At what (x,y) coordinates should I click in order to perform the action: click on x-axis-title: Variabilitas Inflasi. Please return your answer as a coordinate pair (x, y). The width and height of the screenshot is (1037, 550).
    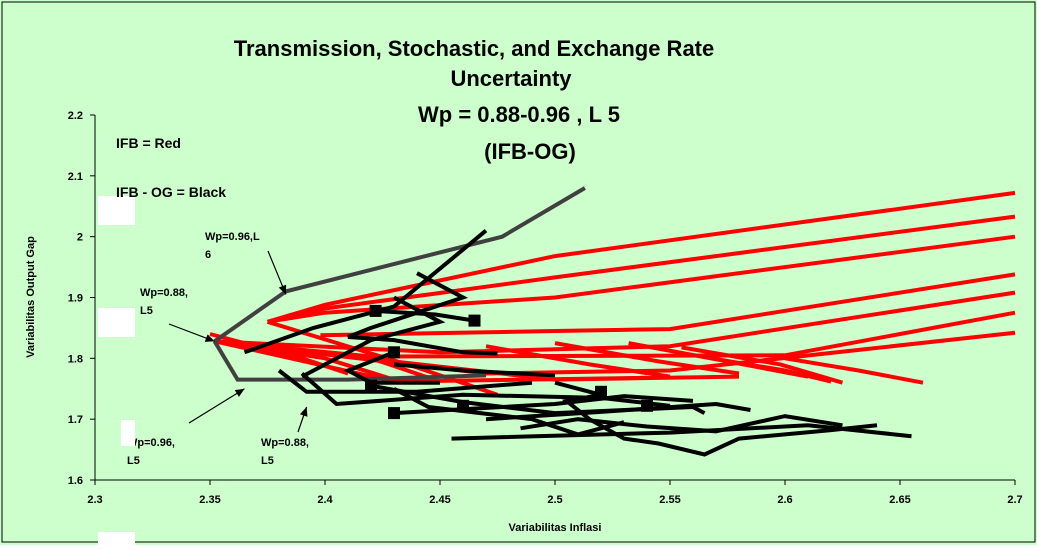
    Looking at the image, I should click on (555, 528).